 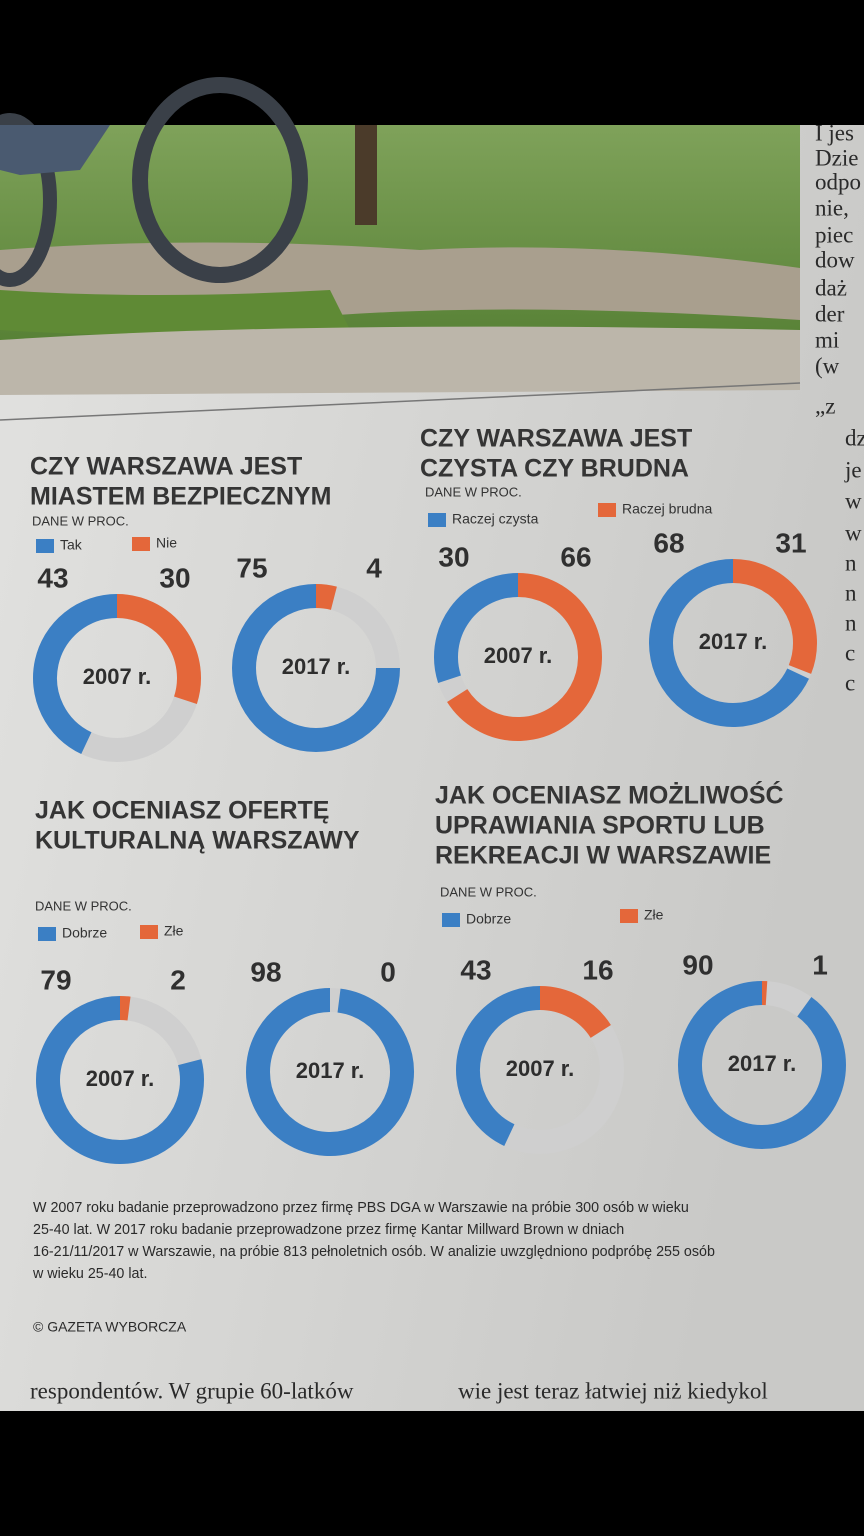 I want to click on value-label: 79, so click(x=55, y=979).